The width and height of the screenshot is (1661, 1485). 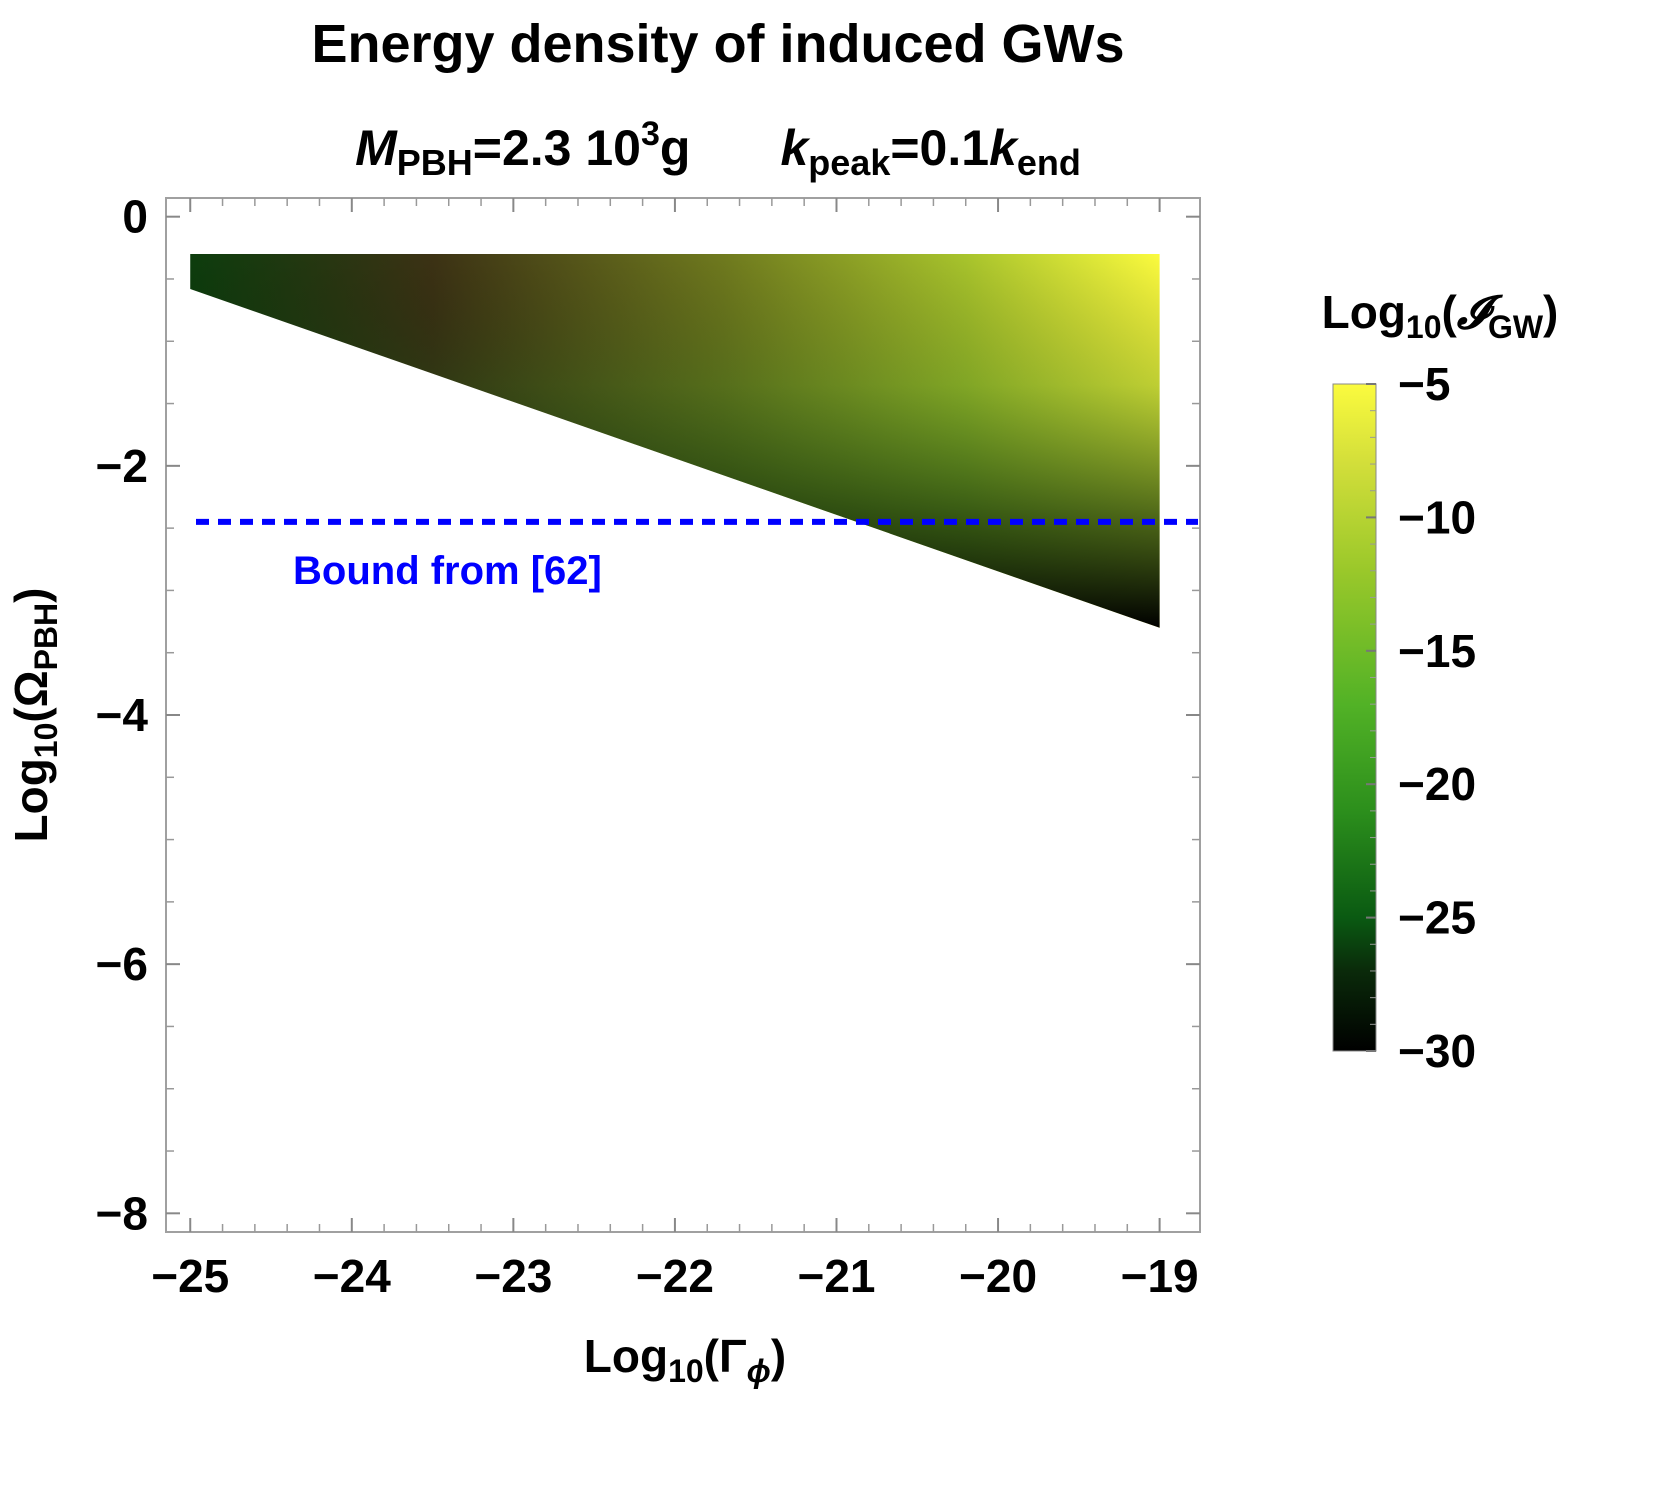 I want to click on colorbar: Log10(𝓘GW) −5 −10 −15 −20 −25 −30, so click(x=1440, y=681).